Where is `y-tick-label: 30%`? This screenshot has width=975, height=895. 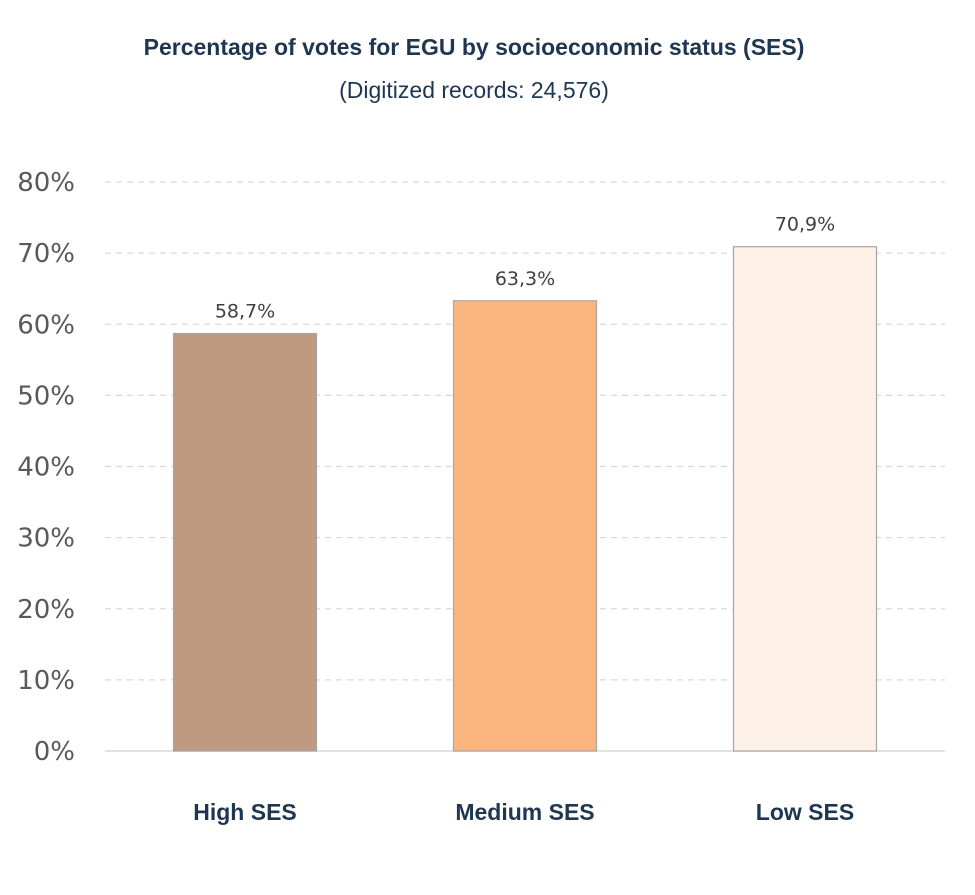 y-tick-label: 30% is located at coordinates (46, 539).